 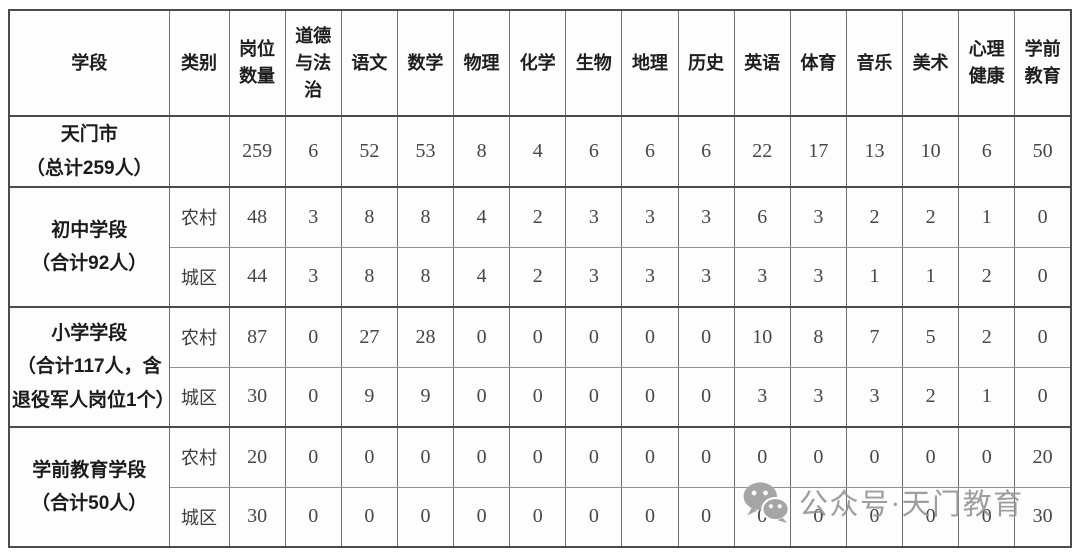 What do you see at coordinates (762, 457) in the screenshot?
I see `value-cell-english: 0` at bounding box center [762, 457].